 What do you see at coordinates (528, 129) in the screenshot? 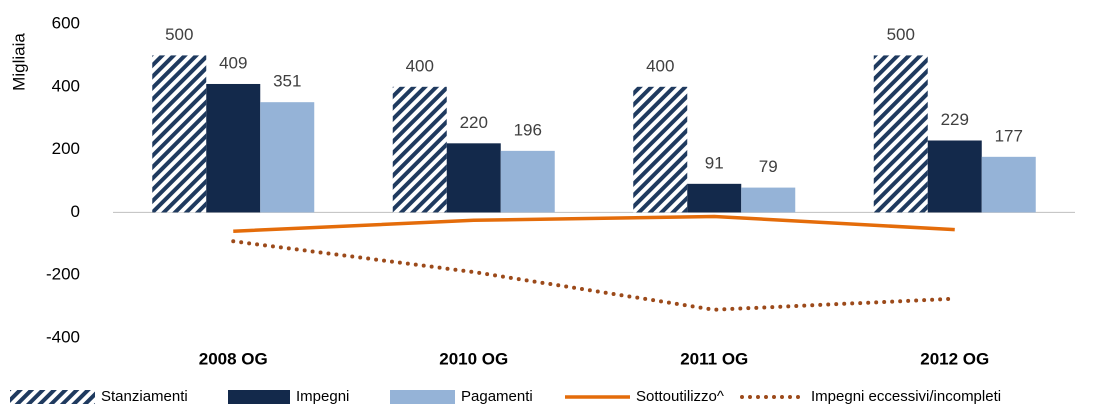
I see `data-label: 196` at bounding box center [528, 129].